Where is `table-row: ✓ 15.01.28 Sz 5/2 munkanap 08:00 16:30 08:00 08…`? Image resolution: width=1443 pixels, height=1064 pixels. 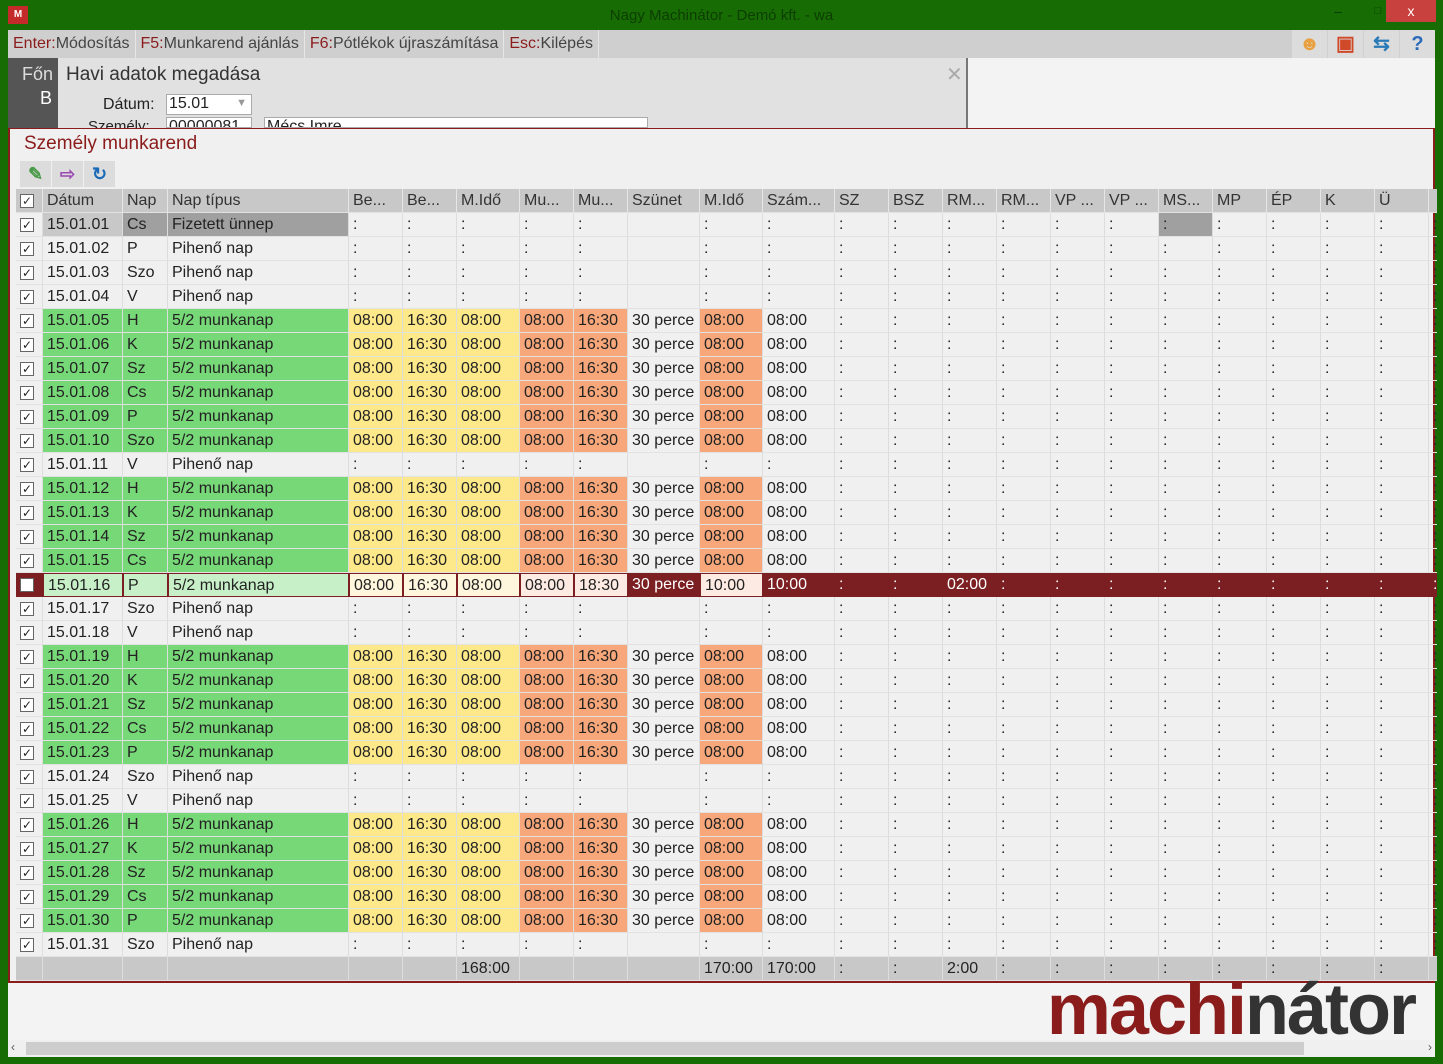
table-row: ✓ 15.01.28 Sz 5/2 munkanap 08:00 16:30 08:00 08… is located at coordinates (726, 873).